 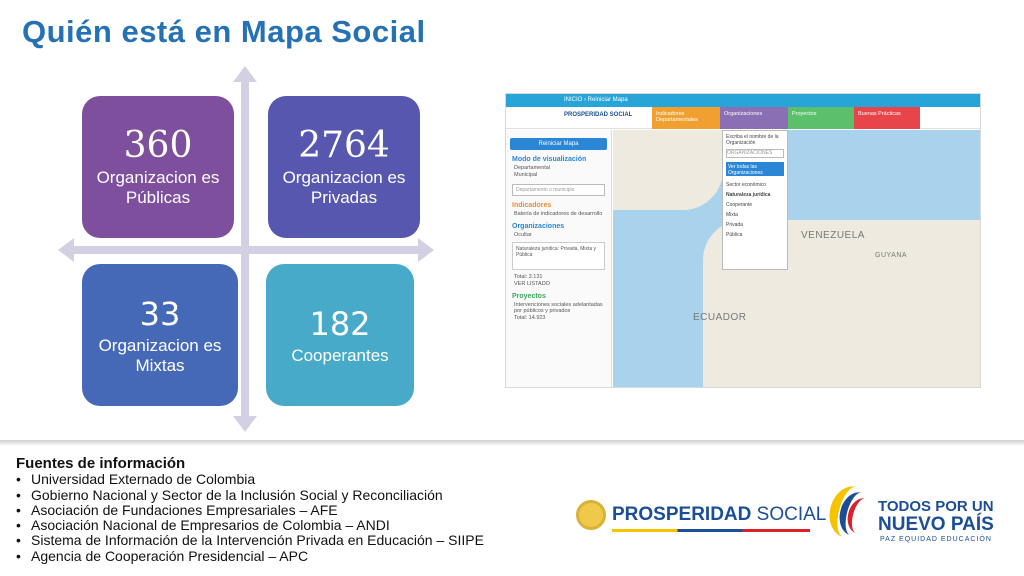 I want to click on show-all-organizations-button: Ver todas las Organizaciones, so click(x=755, y=169).